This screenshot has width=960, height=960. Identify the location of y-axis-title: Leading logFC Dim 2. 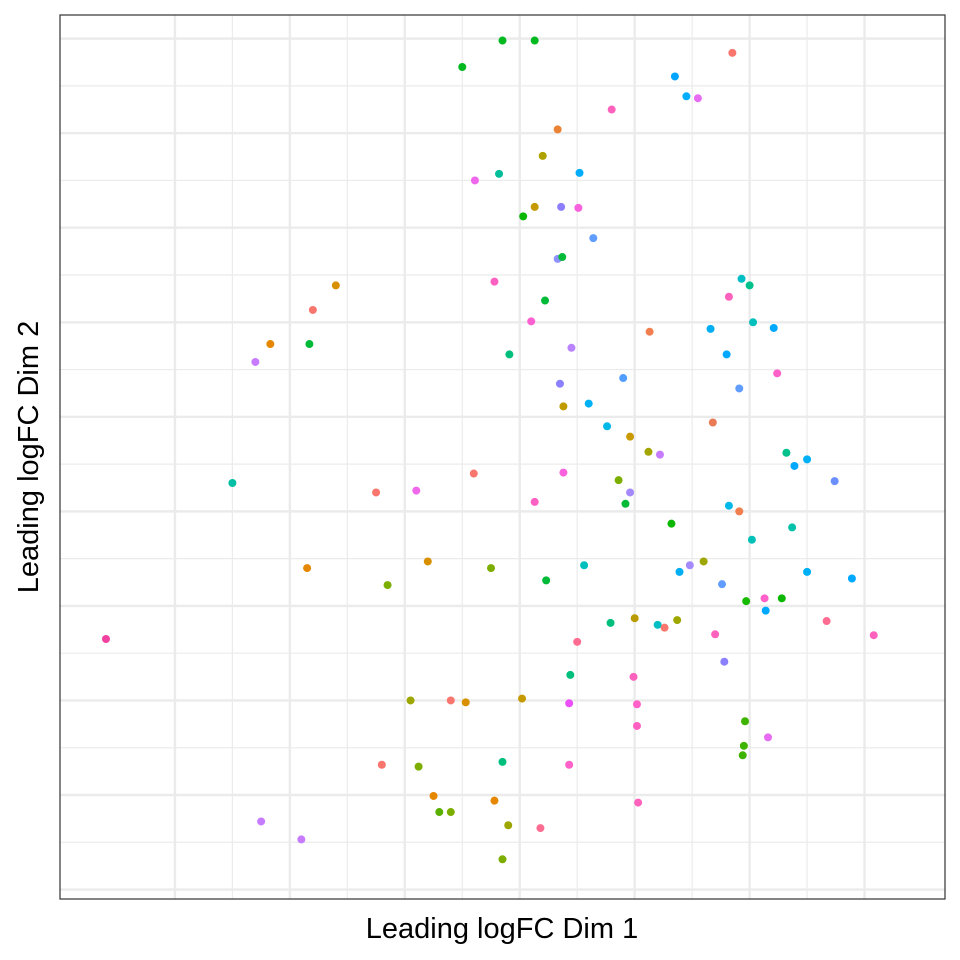
(29, 457).